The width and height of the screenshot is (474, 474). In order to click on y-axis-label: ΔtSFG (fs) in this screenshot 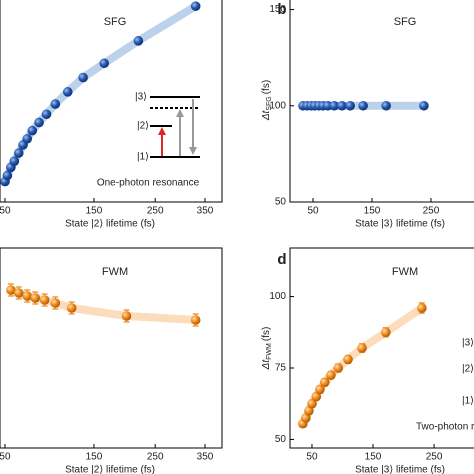, I will do `click(267, 100)`.